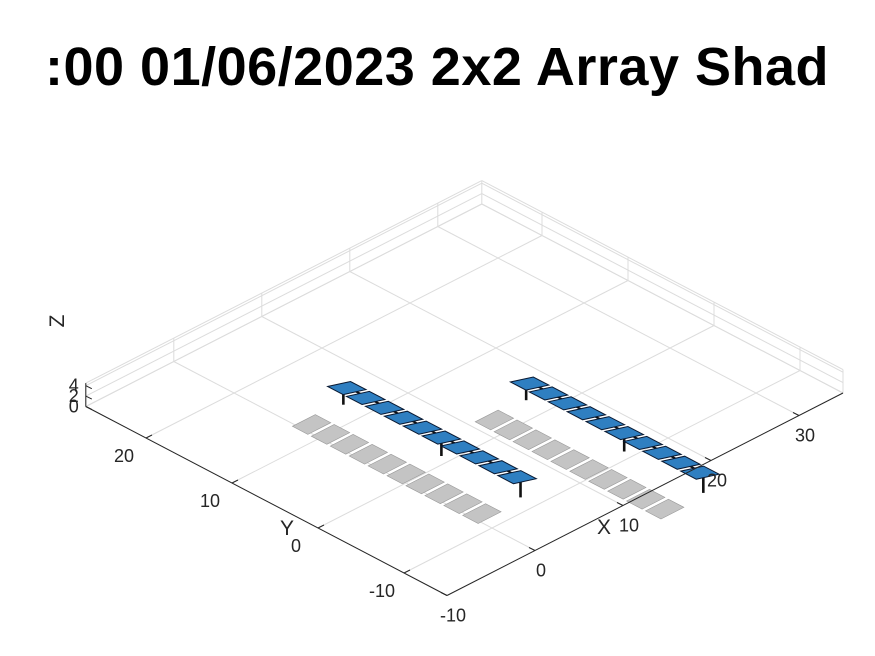 The image size is (875, 656). What do you see at coordinates (74, 396) in the screenshot?
I see `z-tick-label: 2` at bounding box center [74, 396].